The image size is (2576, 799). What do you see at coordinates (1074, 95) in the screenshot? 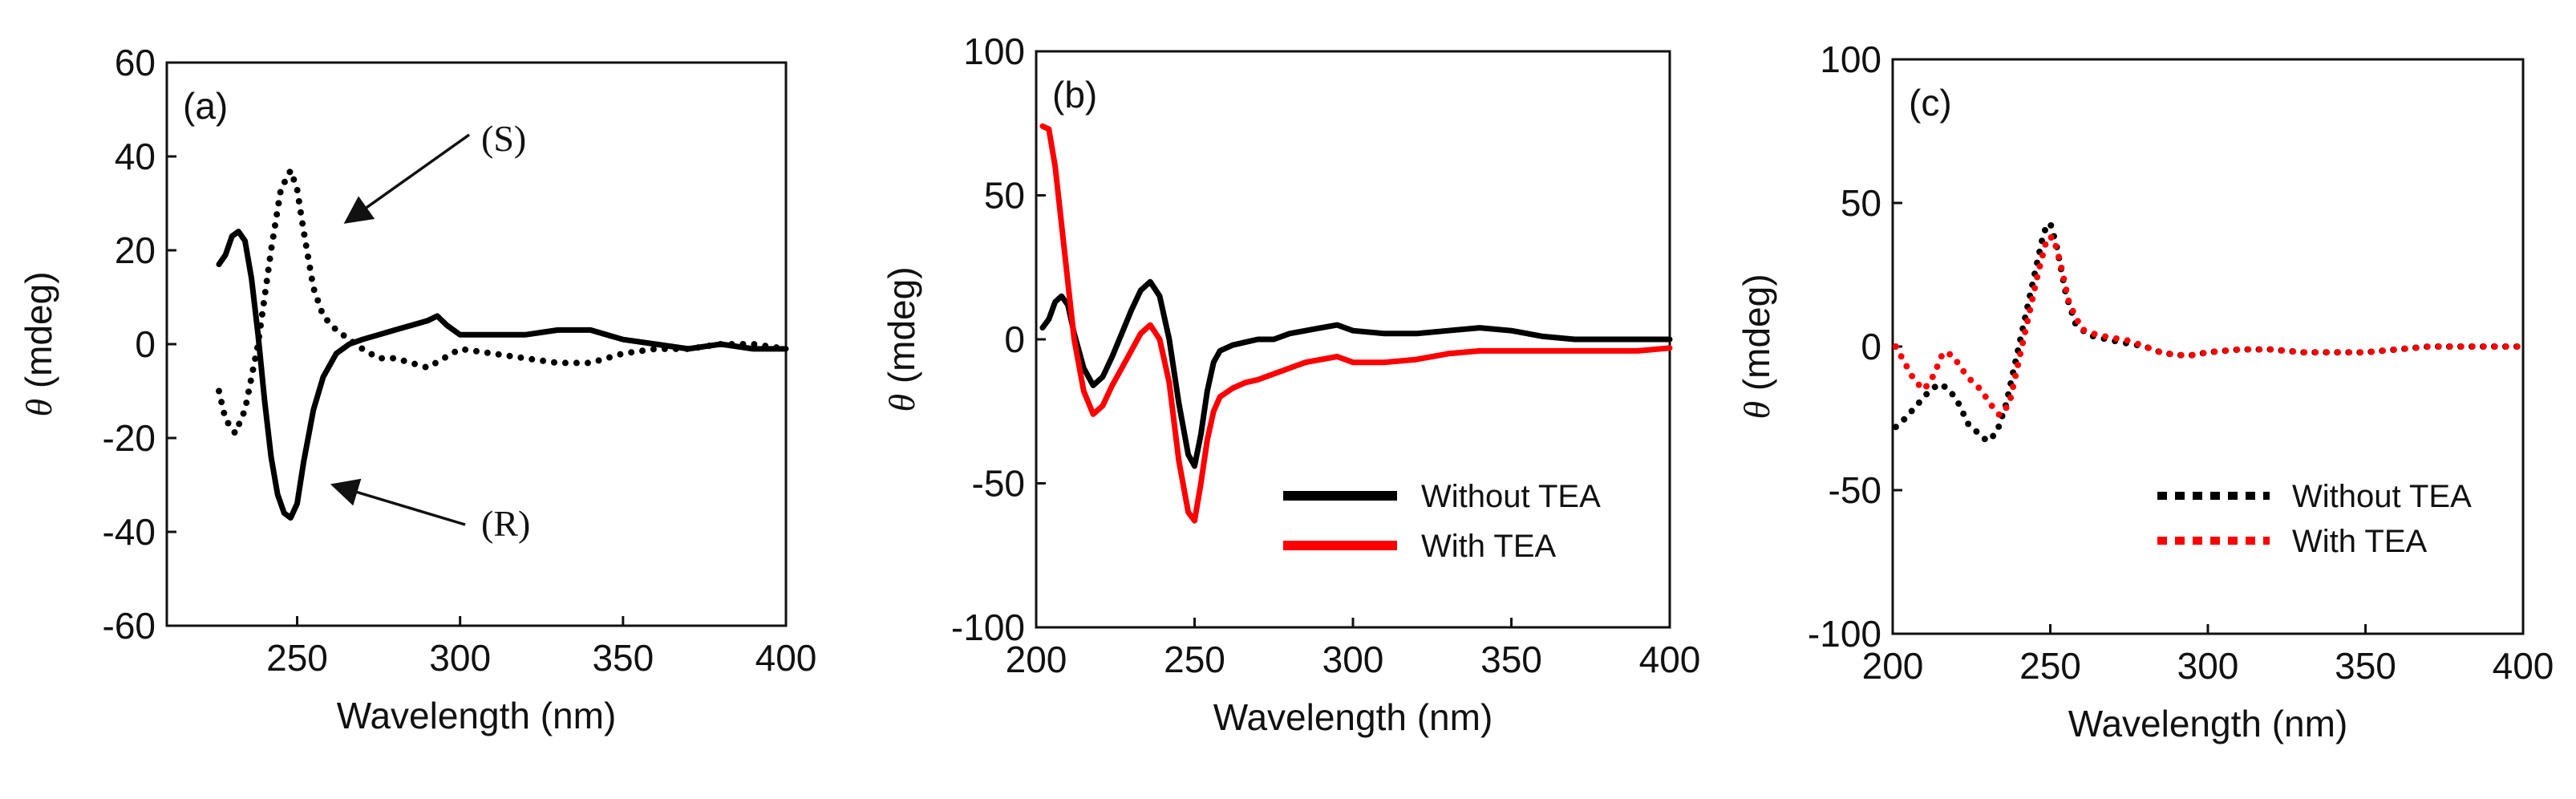
I see `panel-label-b: (b)` at bounding box center [1074, 95].